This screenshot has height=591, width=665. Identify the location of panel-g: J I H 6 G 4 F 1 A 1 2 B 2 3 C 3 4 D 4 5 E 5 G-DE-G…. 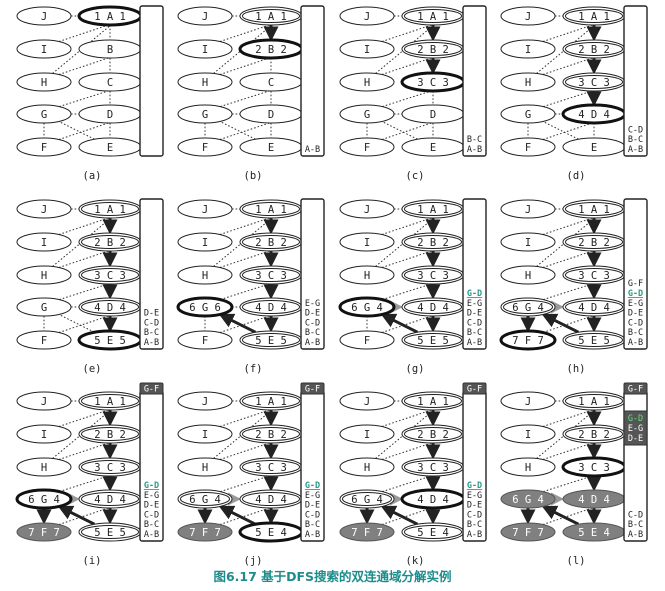
(412, 286).